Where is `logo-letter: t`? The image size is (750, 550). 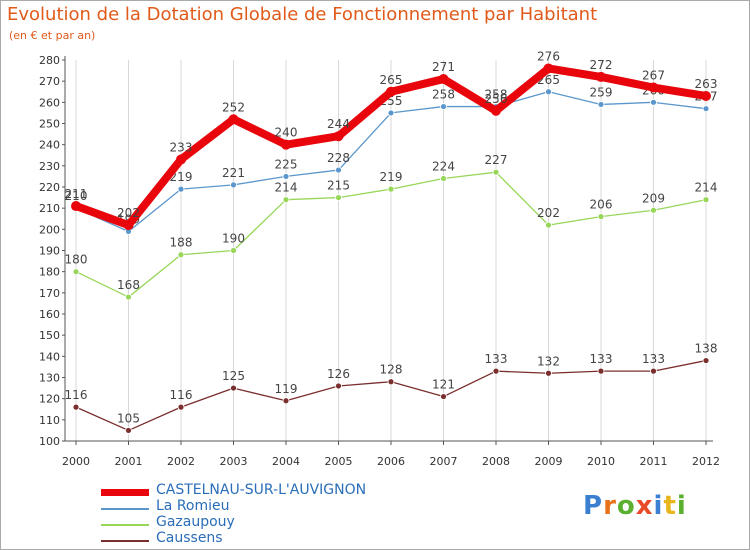
logo-letter: t is located at coordinates (670, 506).